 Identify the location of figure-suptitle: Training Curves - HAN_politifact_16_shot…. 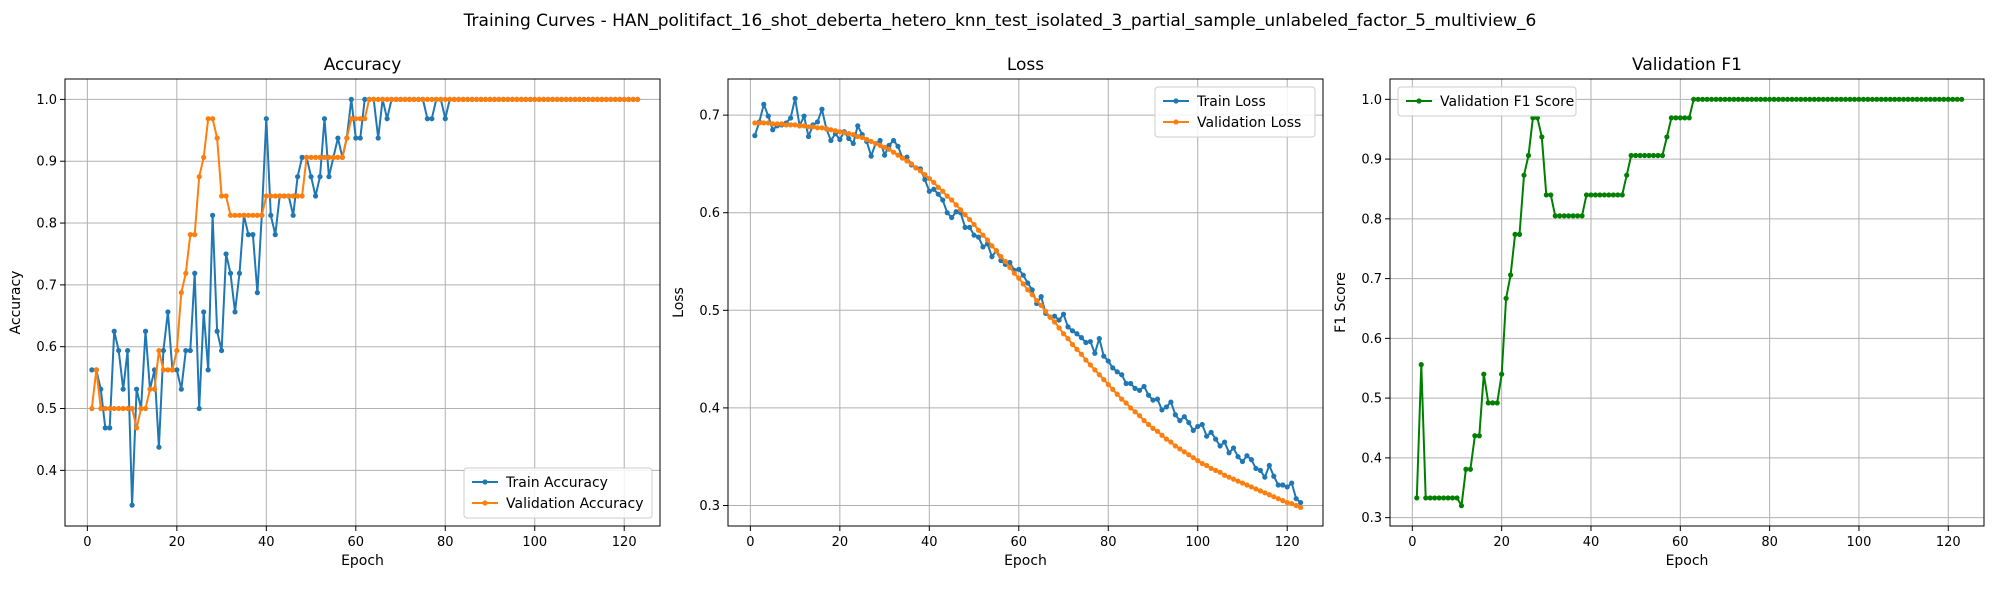
(1000, 21).